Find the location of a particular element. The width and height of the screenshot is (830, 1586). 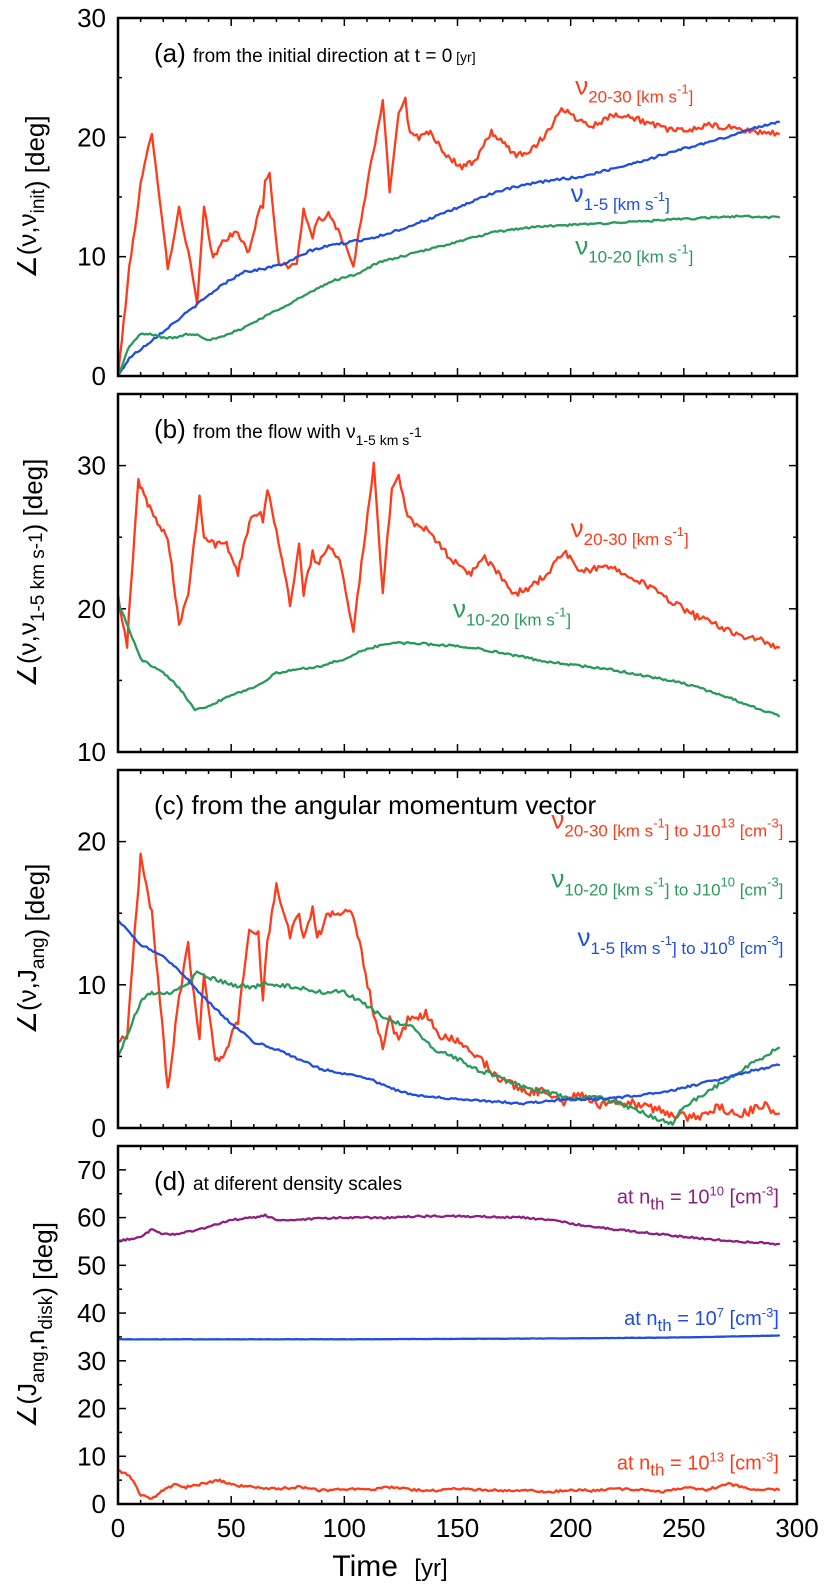

y-tick-label: 20 is located at coordinates (91, 842).